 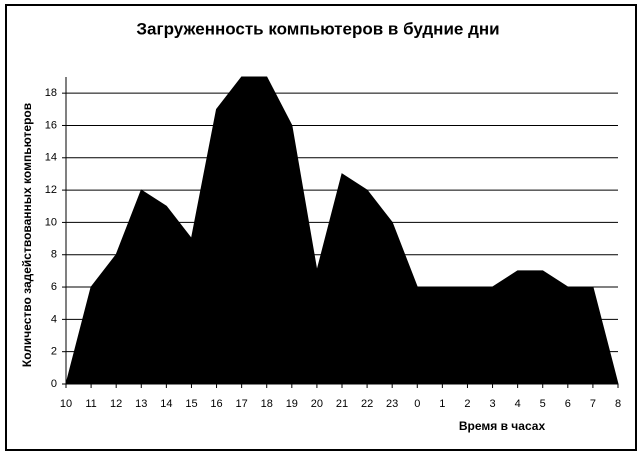 What do you see at coordinates (442, 404) in the screenshot?
I see `x-tick-label: 1` at bounding box center [442, 404].